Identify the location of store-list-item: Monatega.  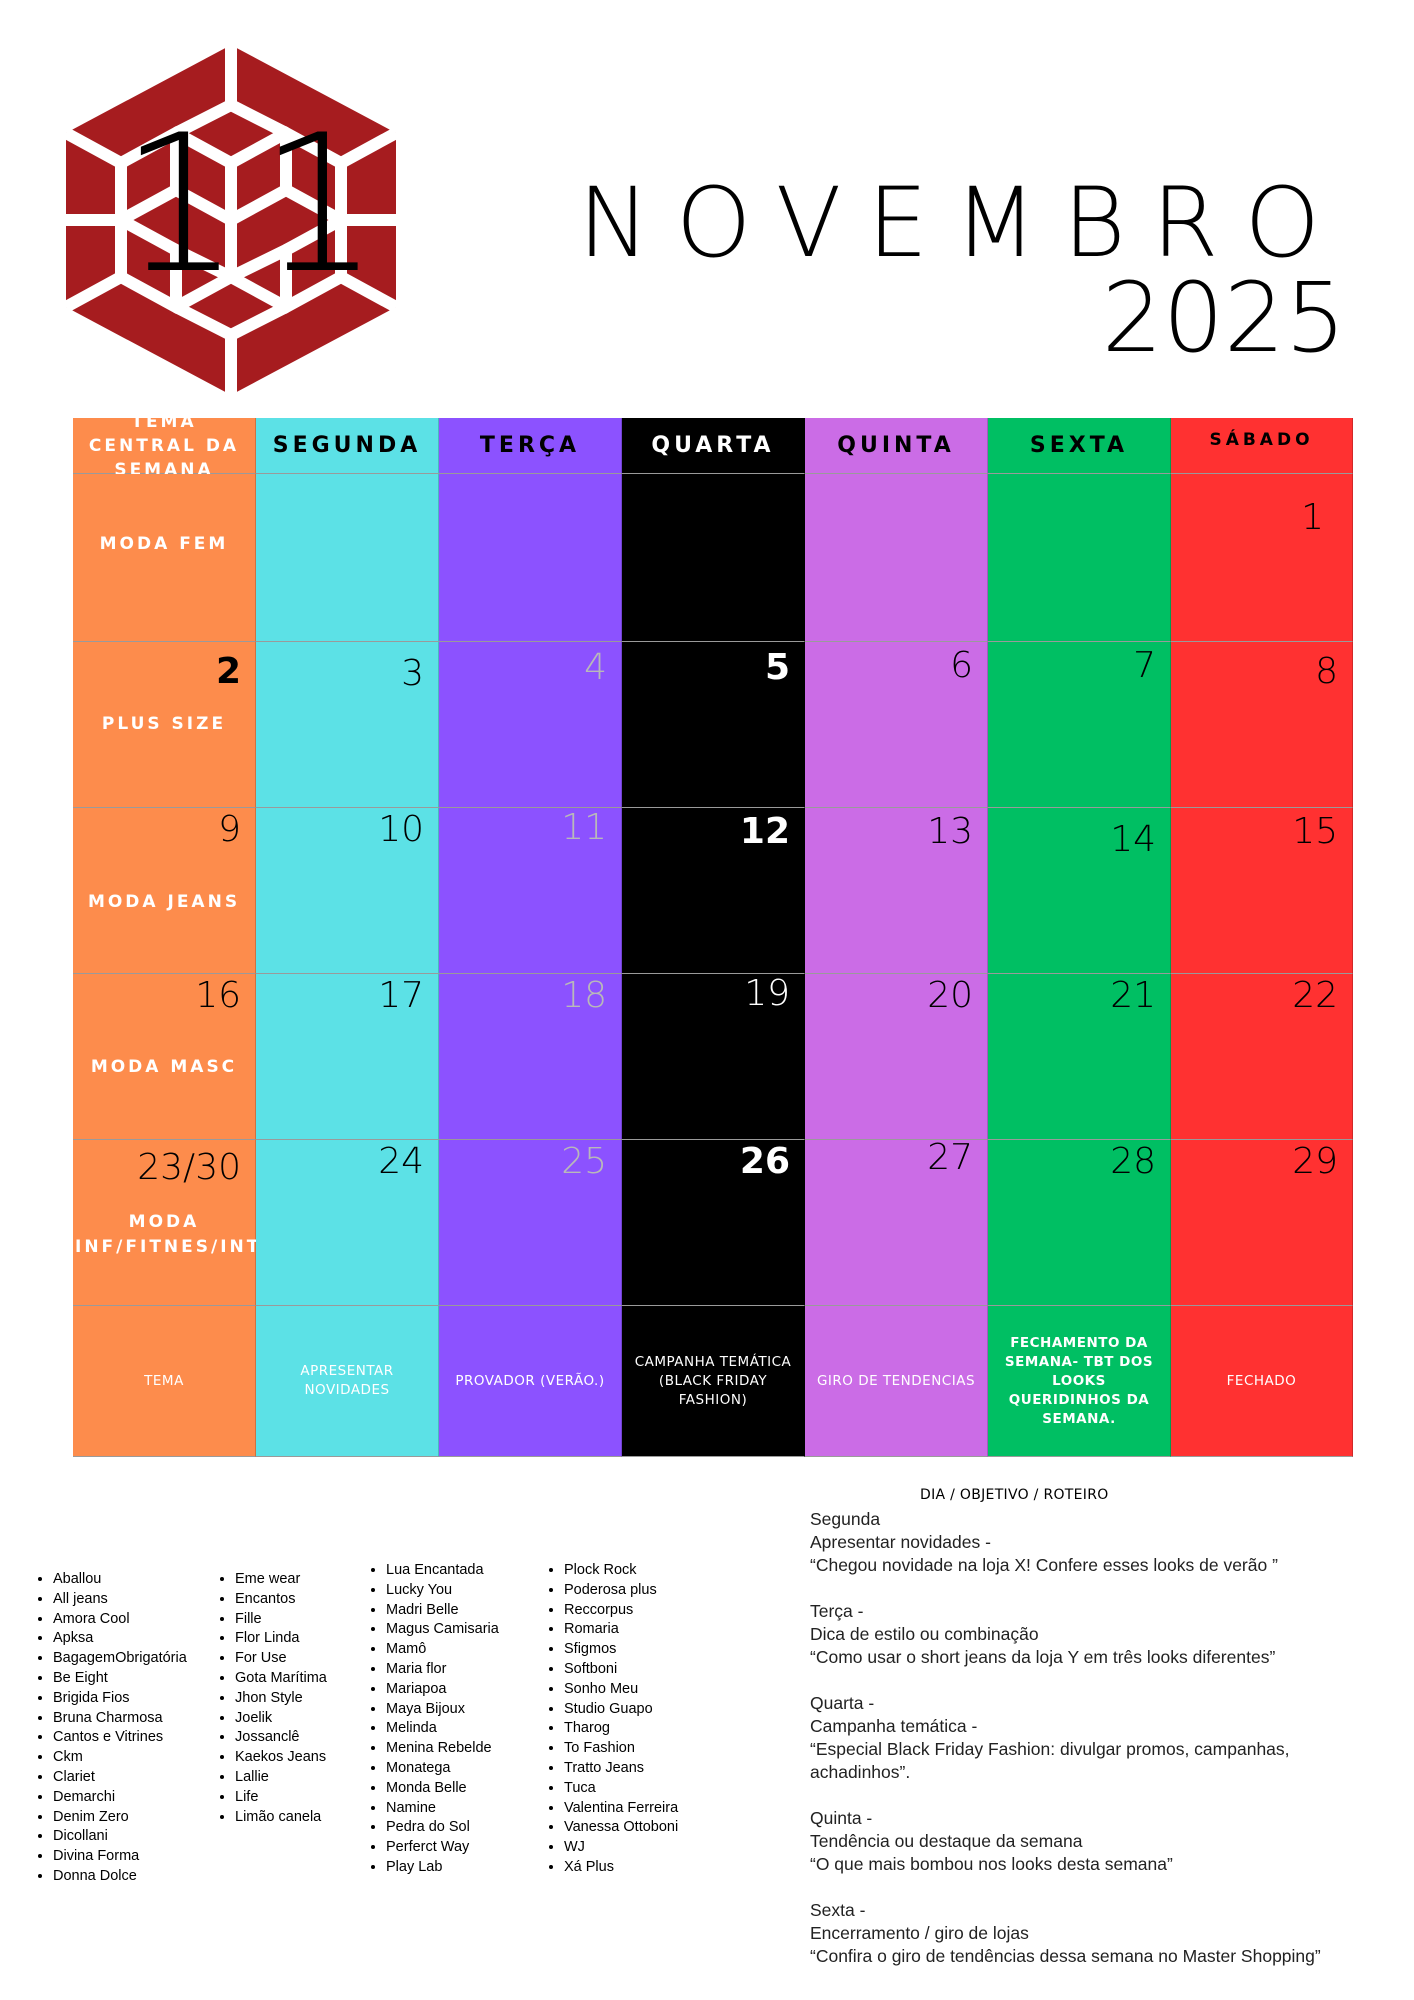
(442, 1769).